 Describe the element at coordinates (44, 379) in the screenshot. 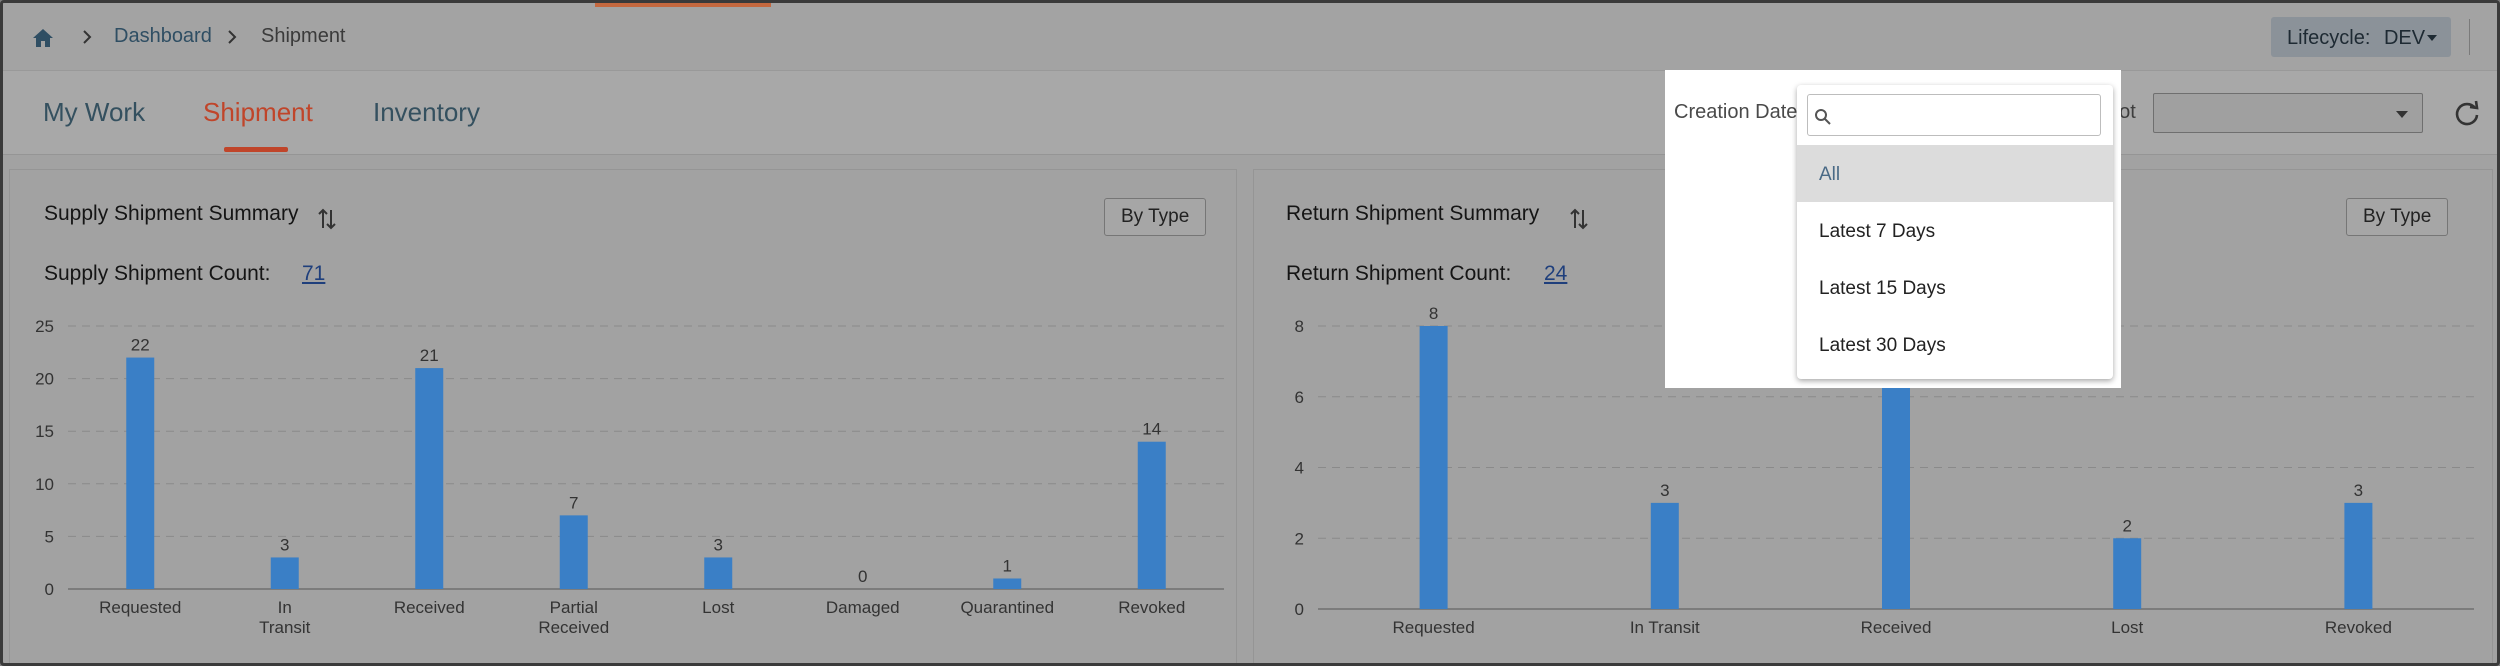

I see `y-tick-label: 20` at that location.